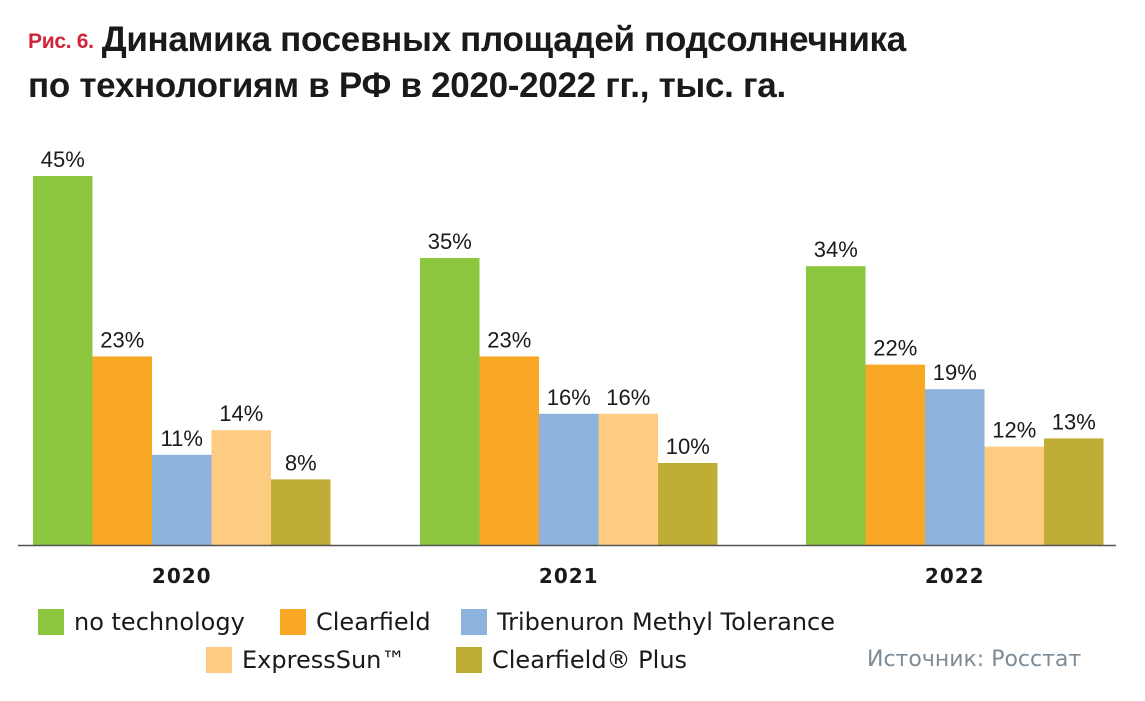  I want to click on data-label-2020-1: 23%, so click(122, 339).